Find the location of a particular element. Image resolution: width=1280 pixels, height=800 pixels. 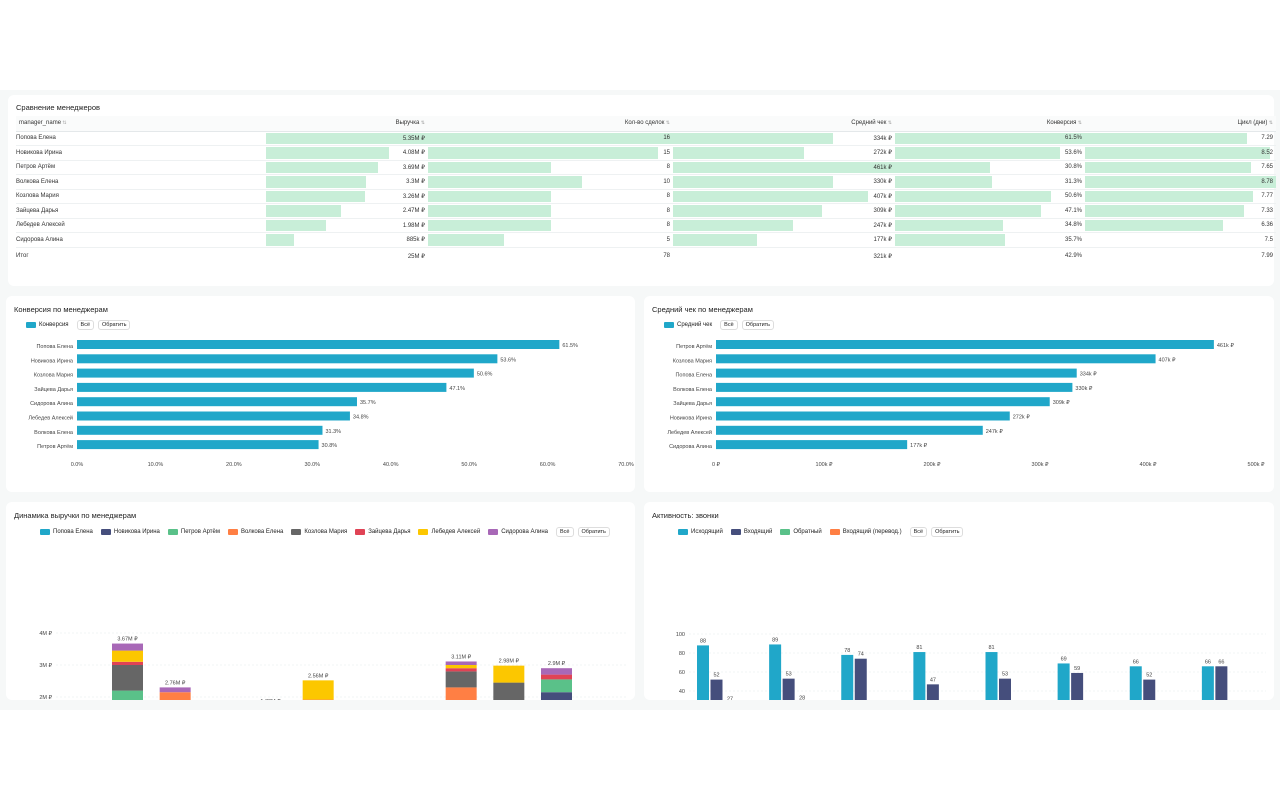

legend-item: Обратный is located at coordinates (801, 532).